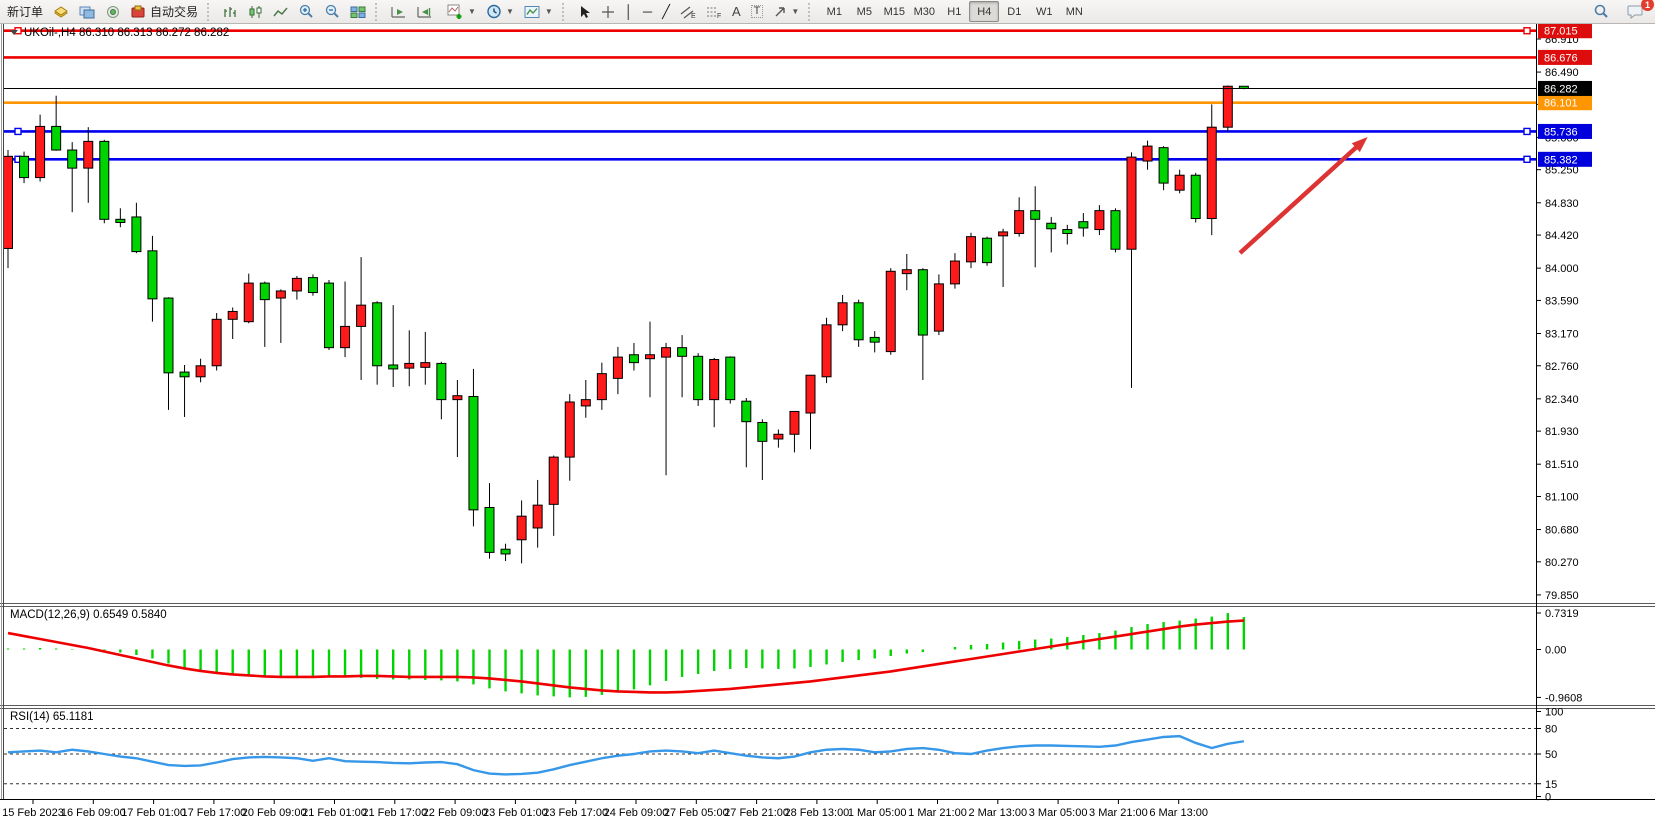 The height and width of the screenshot is (826, 1655). I want to click on timeframe-button-w1: W1, so click(1044, 11).